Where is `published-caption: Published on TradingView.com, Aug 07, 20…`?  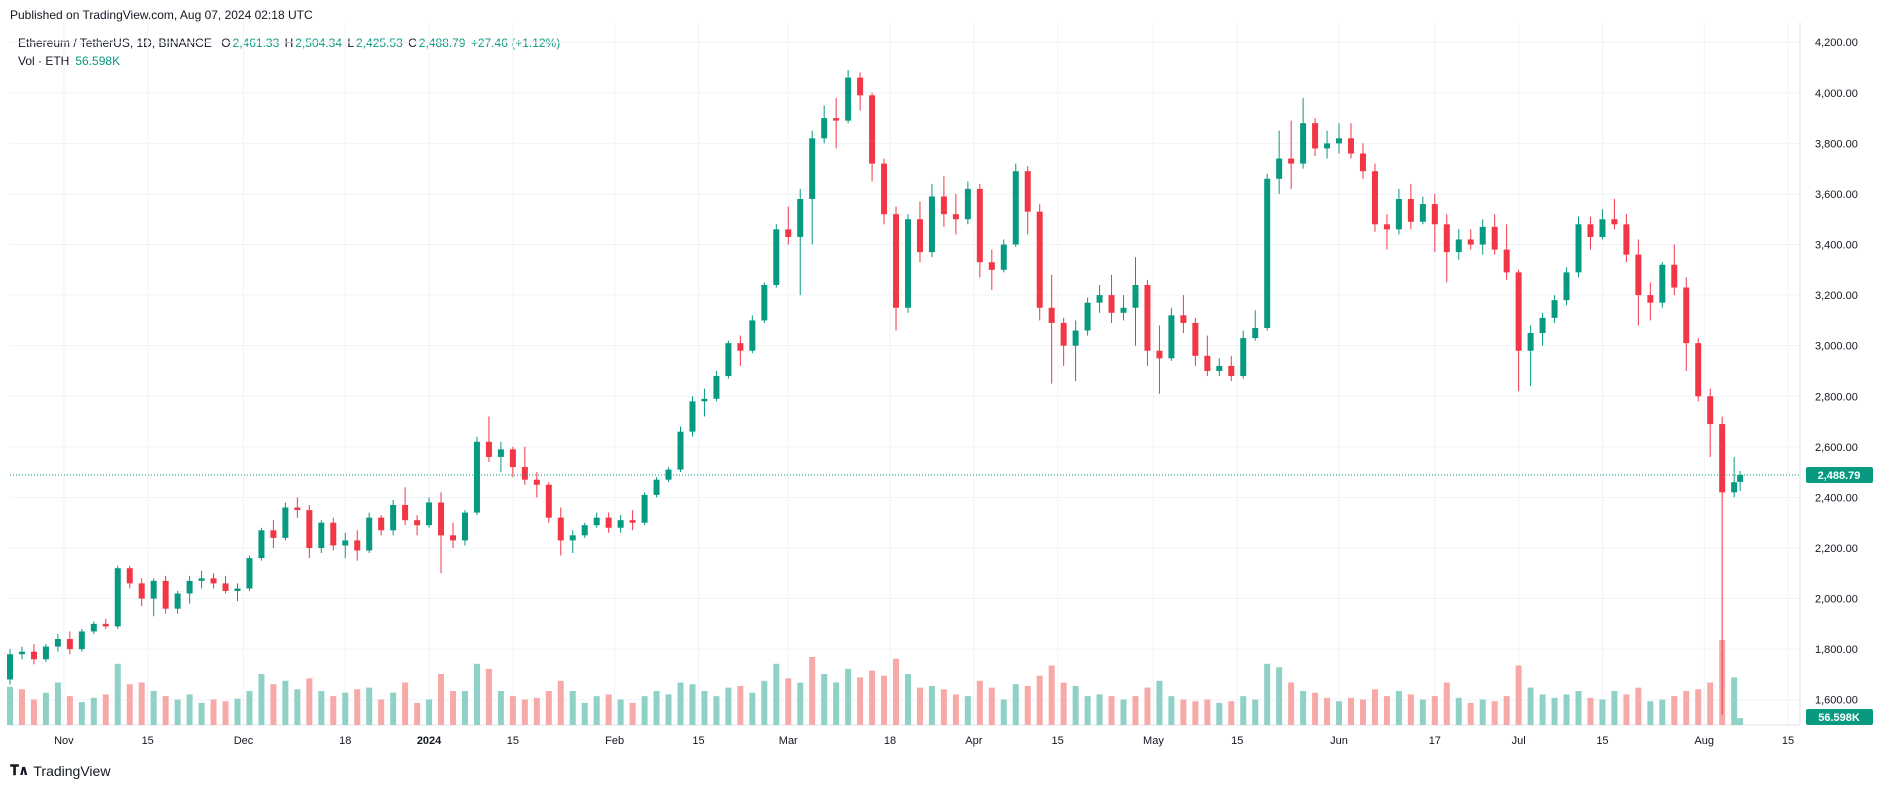 published-caption: Published on TradingView.com, Aug 07, 20… is located at coordinates (161, 15).